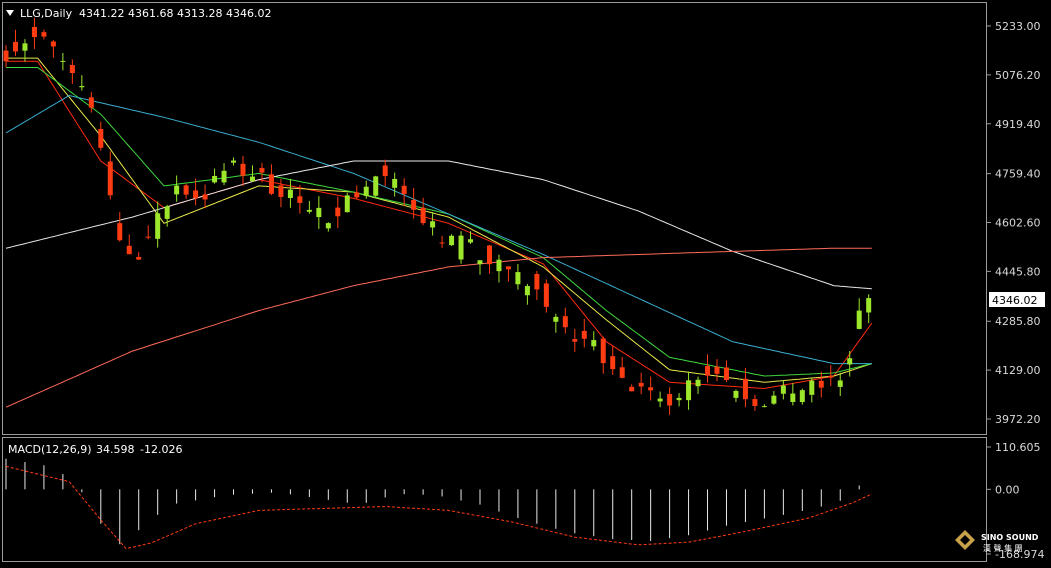 Image resolution: width=1051 pixels, height=568 pixels. What do you see at coordinates (1018, 370) in the screenshot?
I see `price-tick-label: 4129.00` at bounding box center [1018, 370].